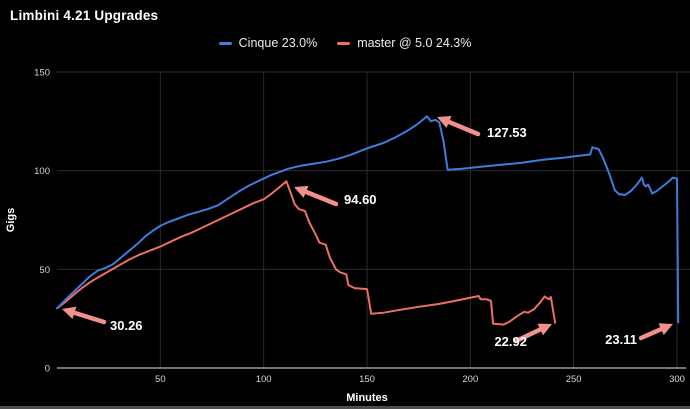 The width and height of the screenshot is (690, 409). I want to click on x-tick-label: 100, so click(264, 379).